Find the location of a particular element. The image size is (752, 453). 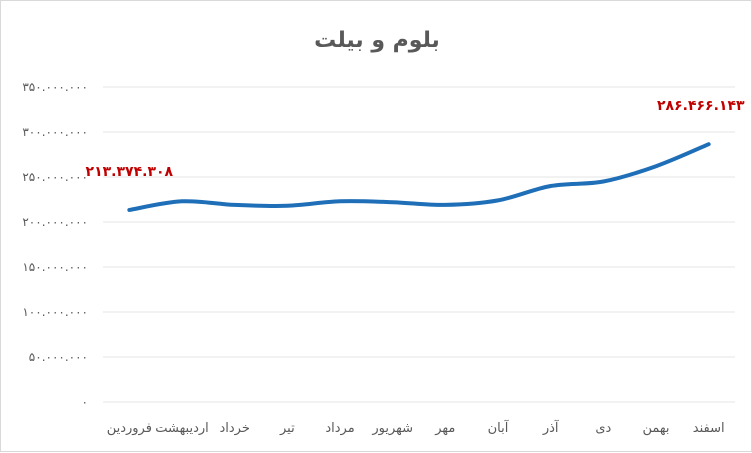

y-tick-label: ۳۰۰.۰۰۰.۰۰۰ is located at coordinates (55, 132).